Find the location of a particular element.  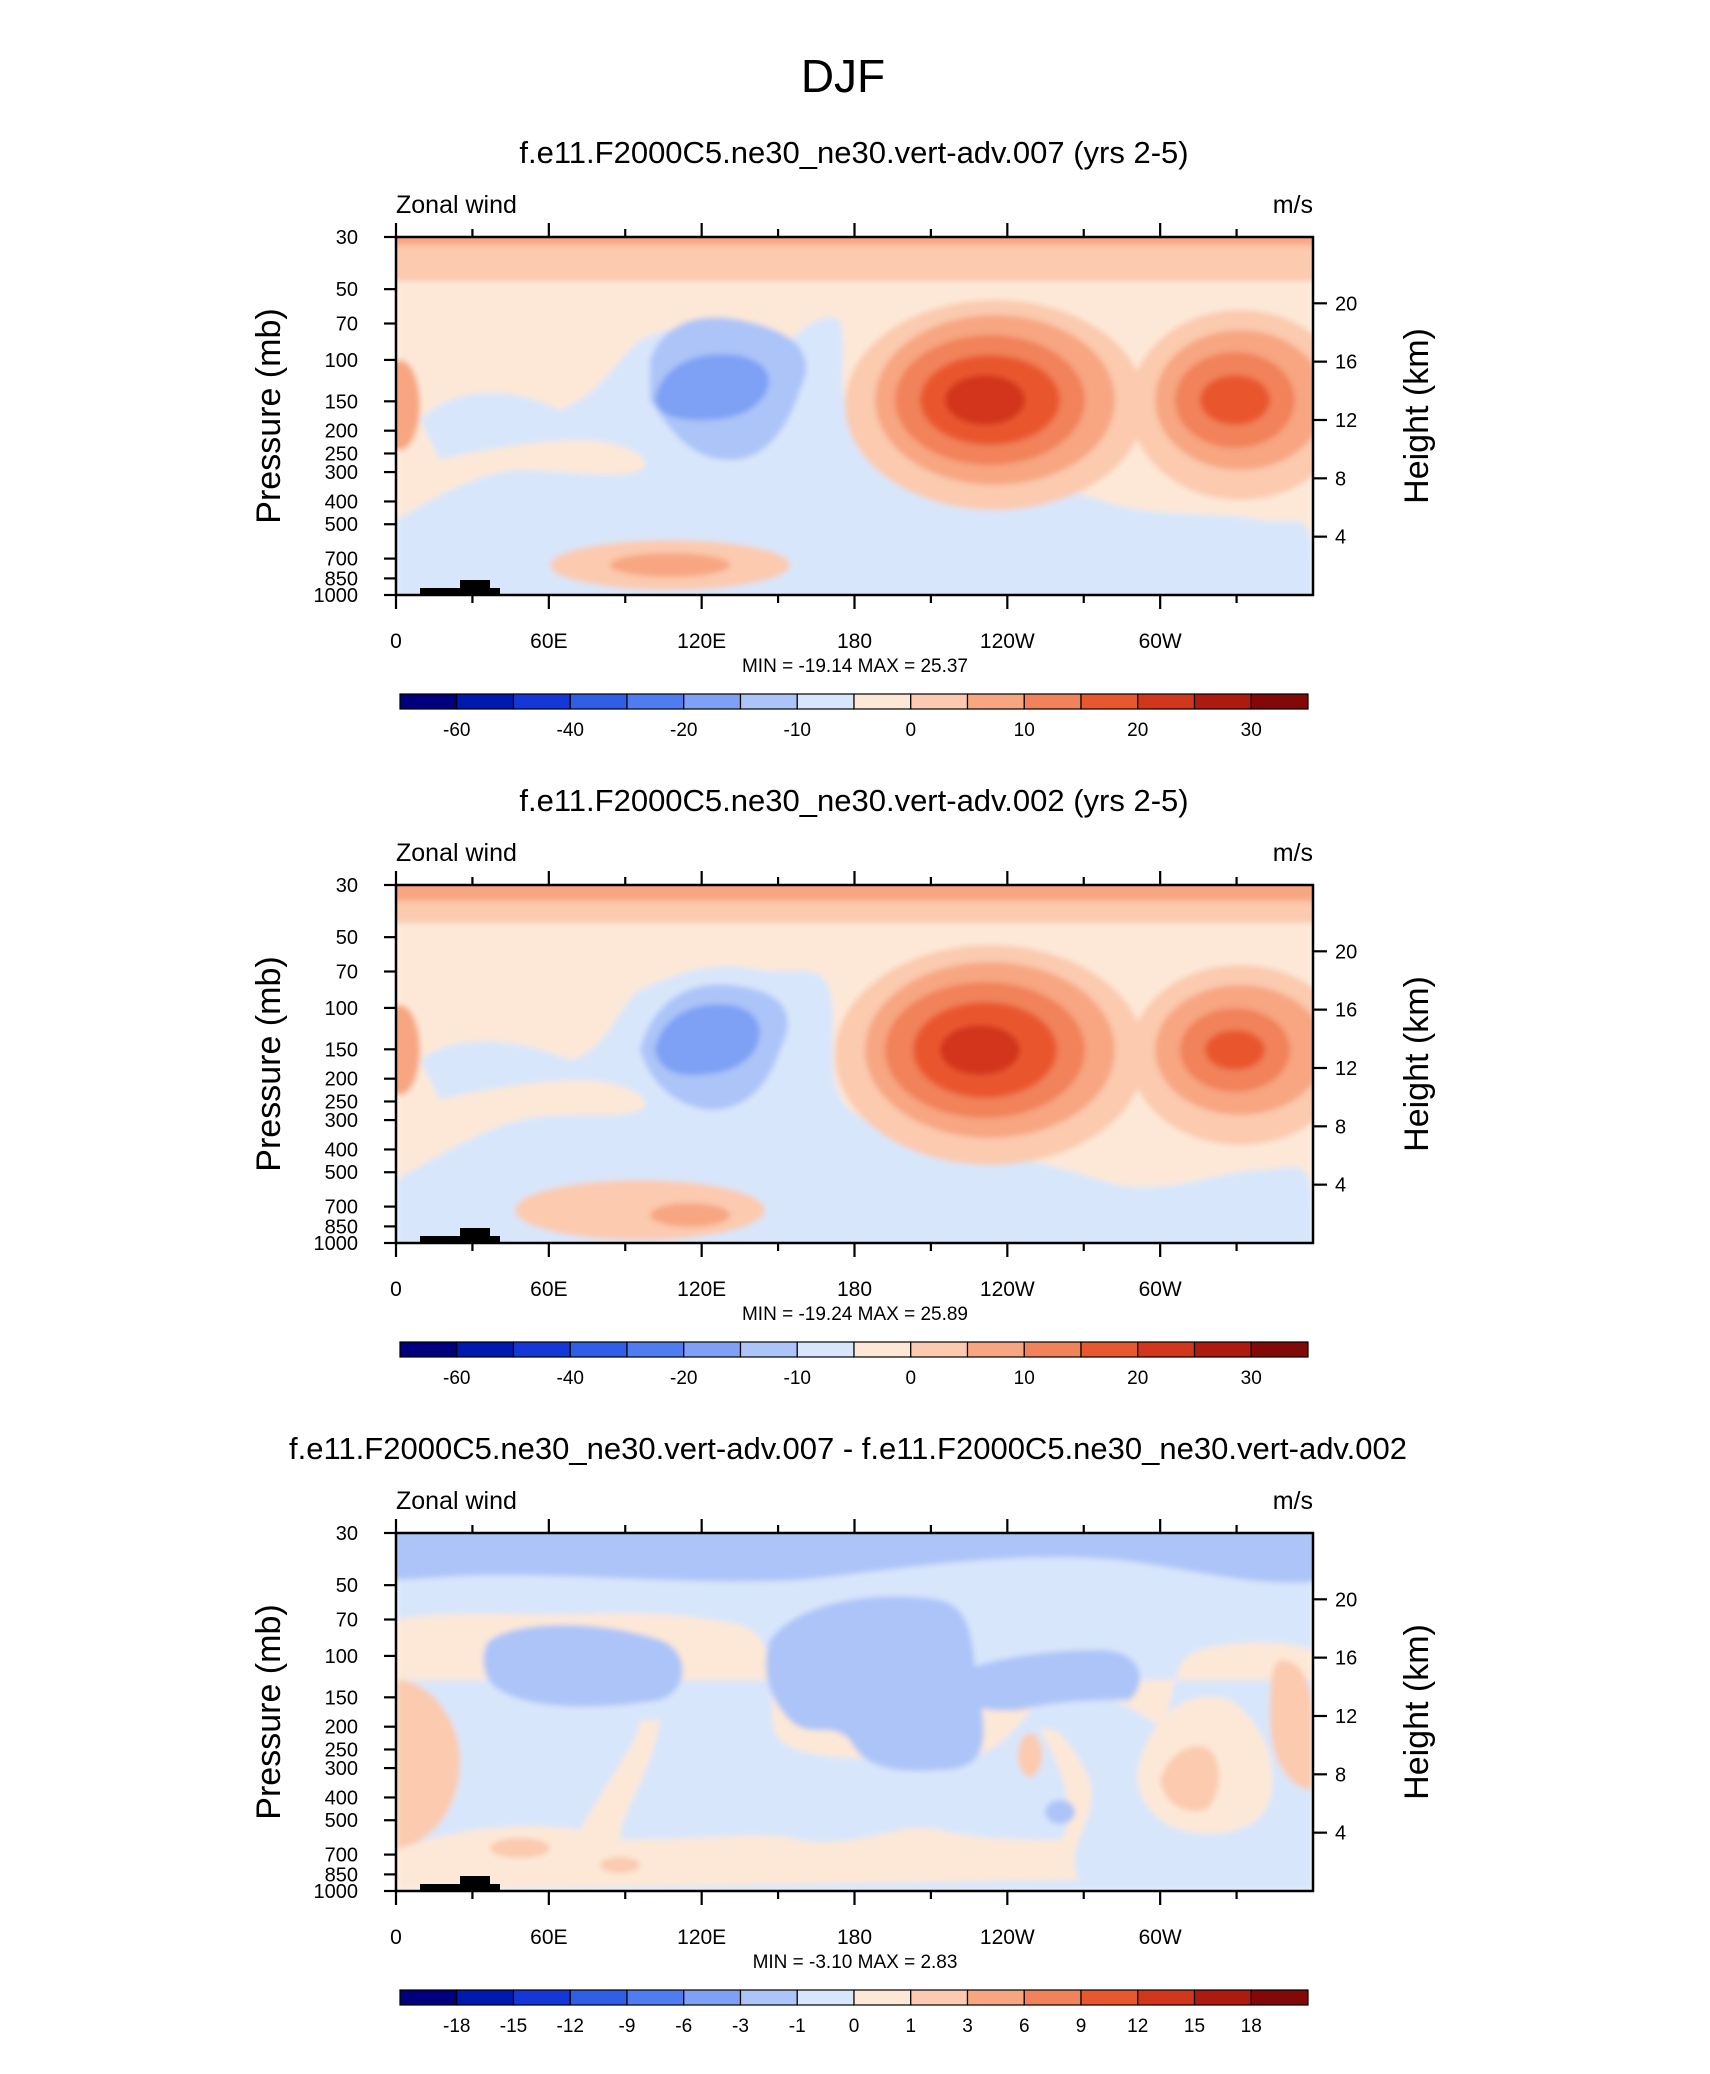

neg-region is located at coordinates (854, 1104).